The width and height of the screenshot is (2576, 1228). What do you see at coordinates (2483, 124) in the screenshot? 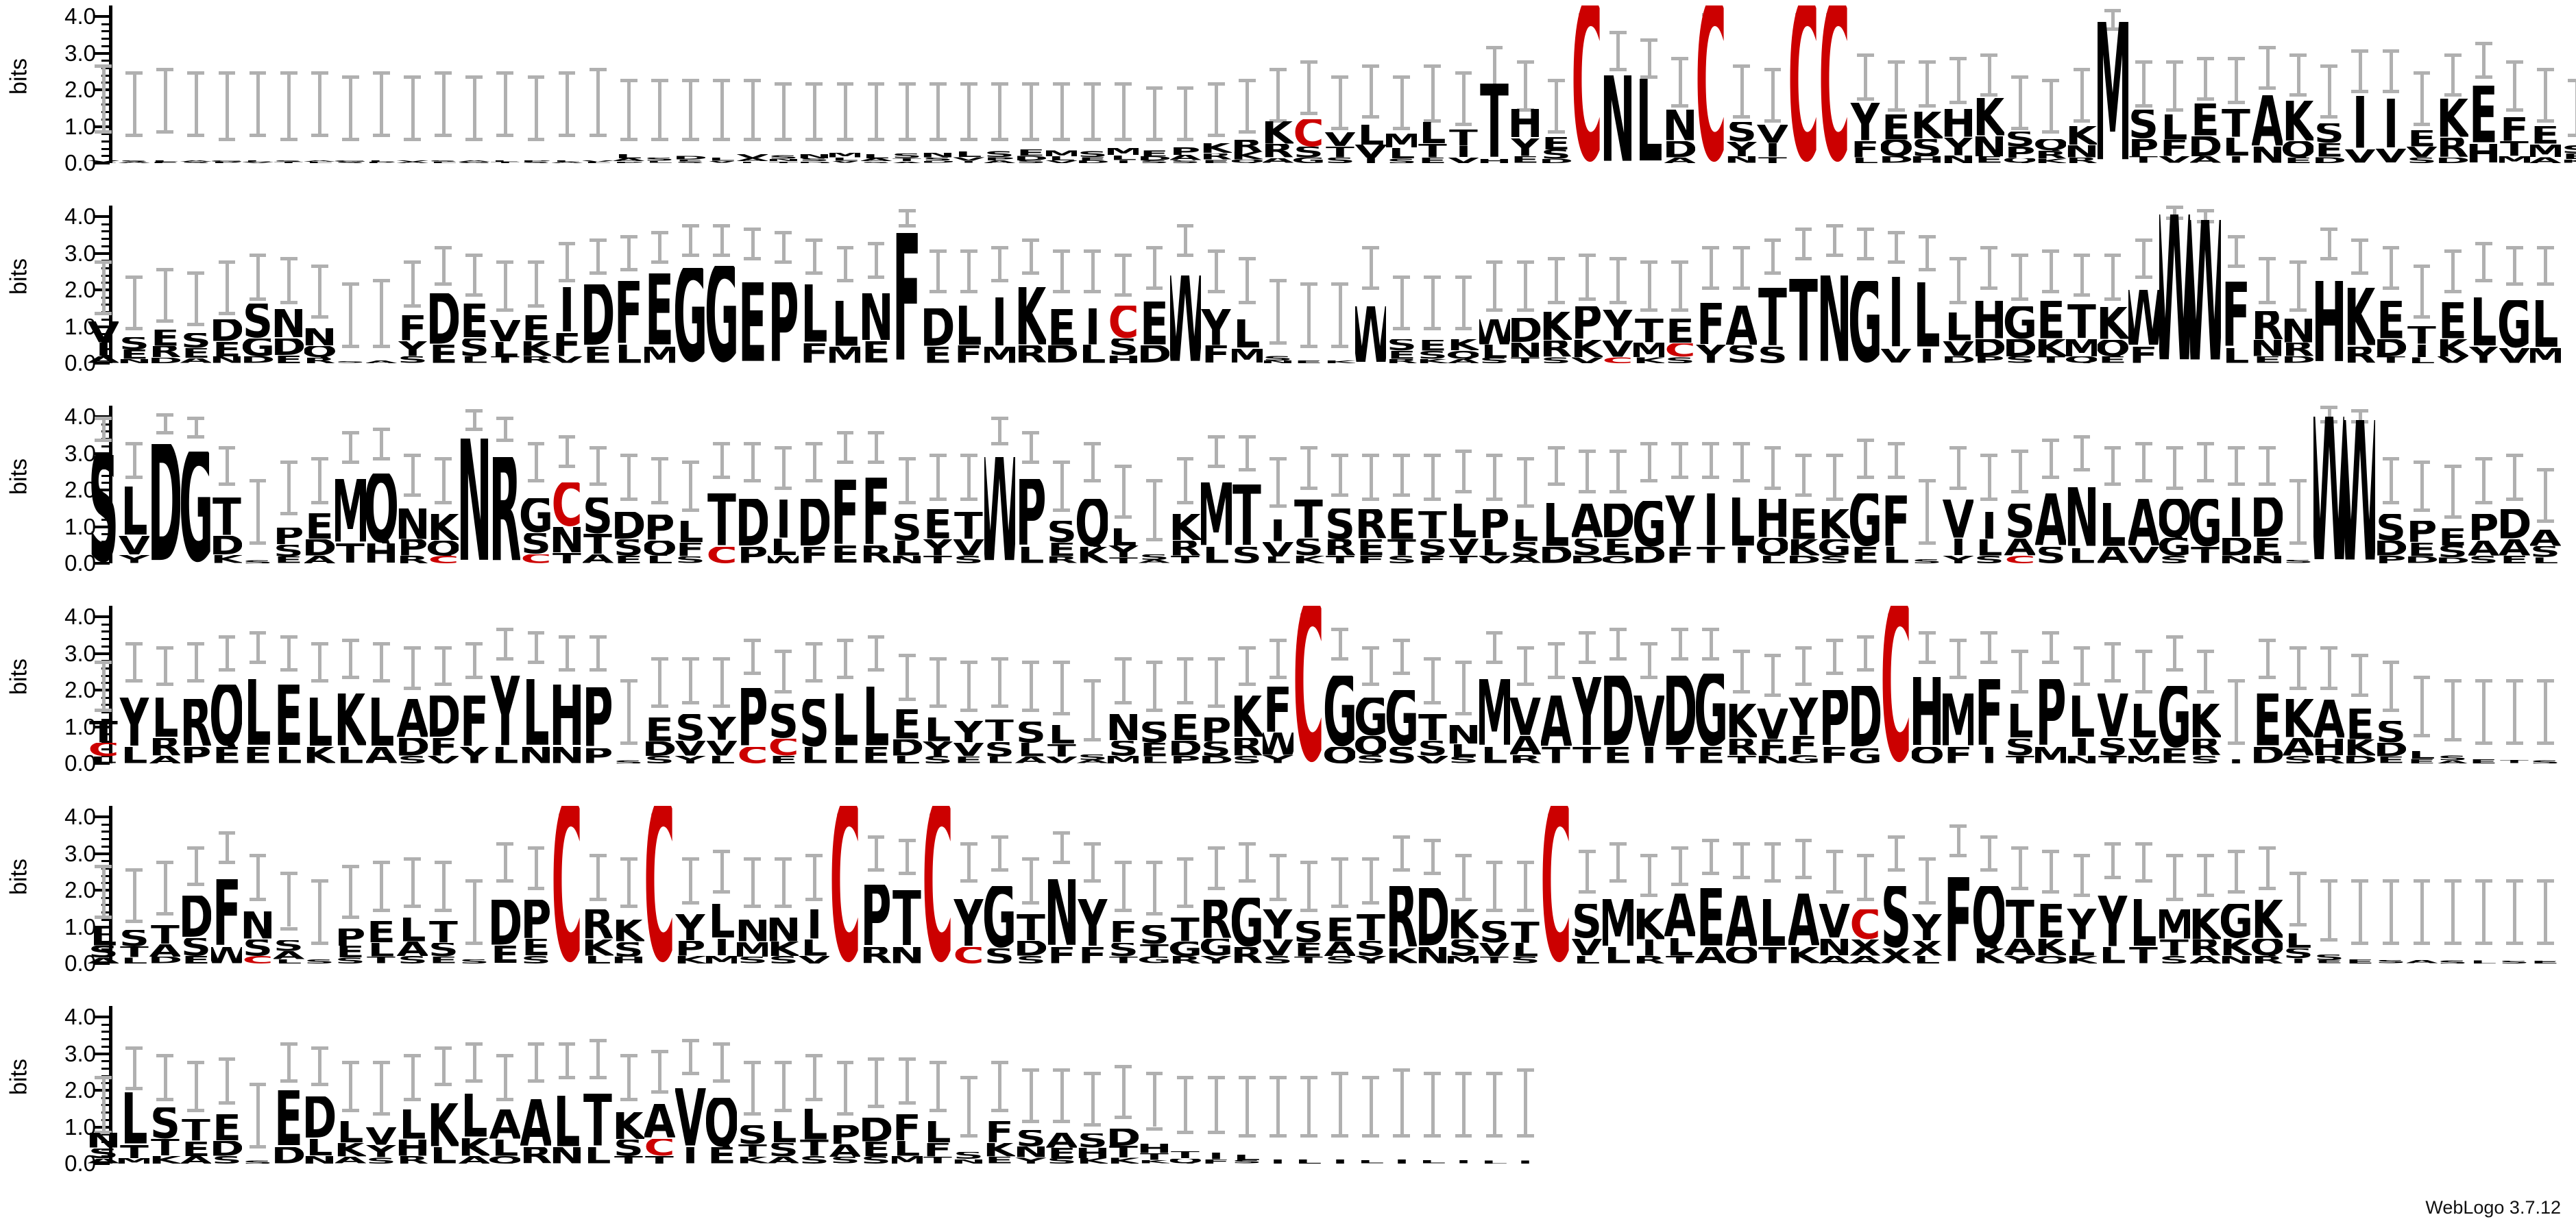
I see `logo-stack: EH` at bounding box center [2483, 124].